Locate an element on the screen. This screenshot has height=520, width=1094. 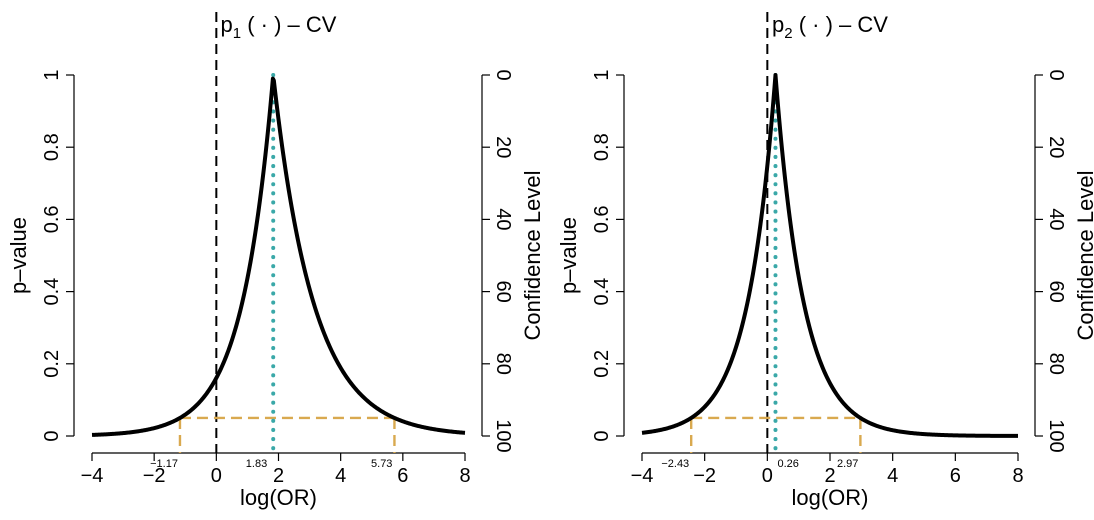
ci-upper-label: 5.73 is located at coordinates (381, 464).